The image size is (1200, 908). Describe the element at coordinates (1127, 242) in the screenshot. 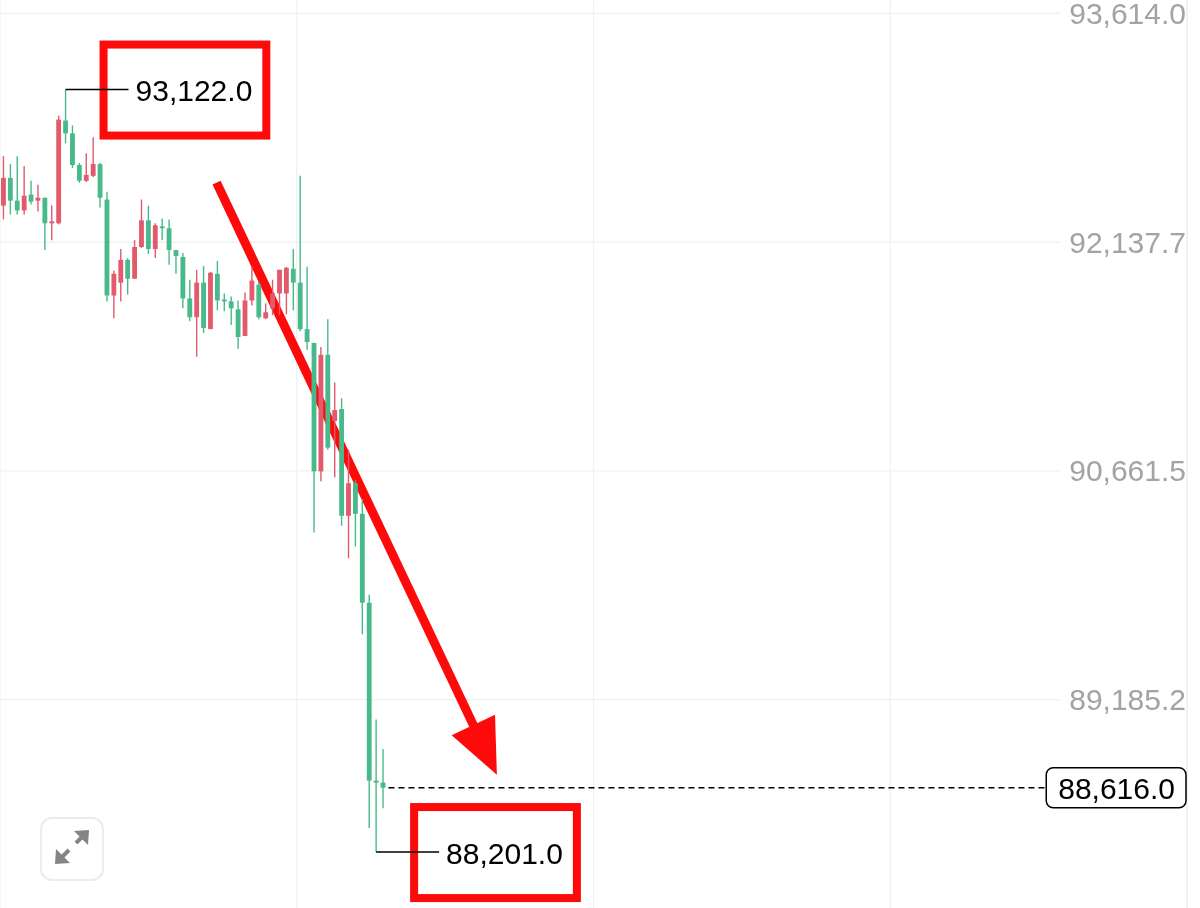

I see `y-tick-label: 92,137.7` at that location.